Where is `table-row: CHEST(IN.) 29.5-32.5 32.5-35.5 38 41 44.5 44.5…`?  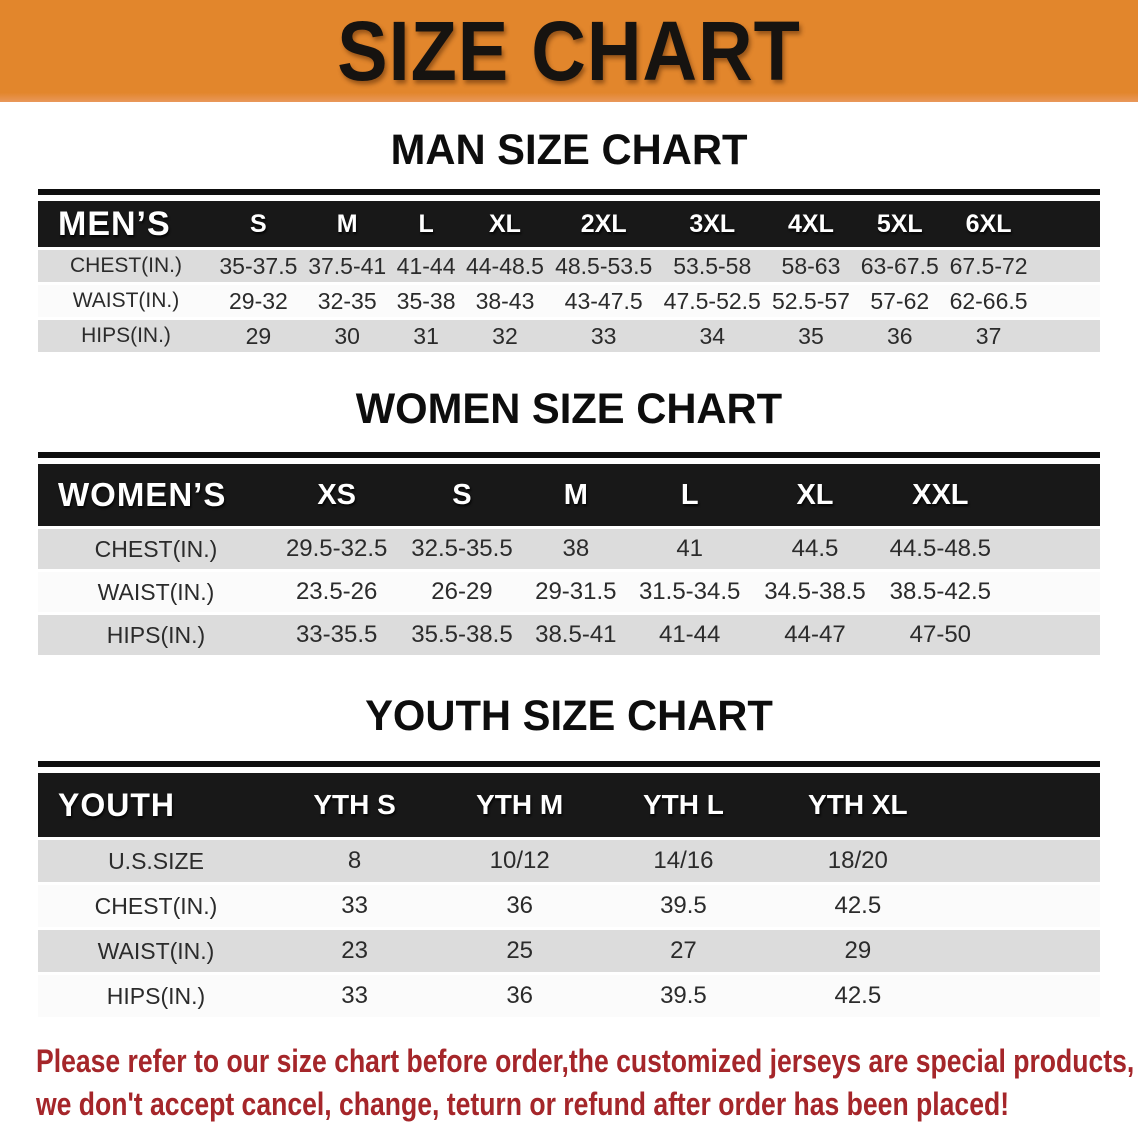
table-row: CHEST(IN.) 29.5-32.5 32.5-35.5 38 41 44.5 44.5… is located at coordinates (569, 549).